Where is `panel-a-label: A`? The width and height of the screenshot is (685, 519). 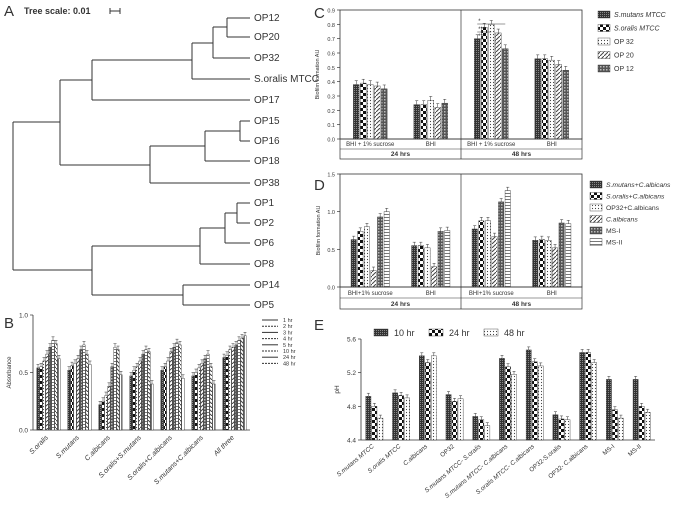
panel-a-label: A is located at coordinates (9, 11).